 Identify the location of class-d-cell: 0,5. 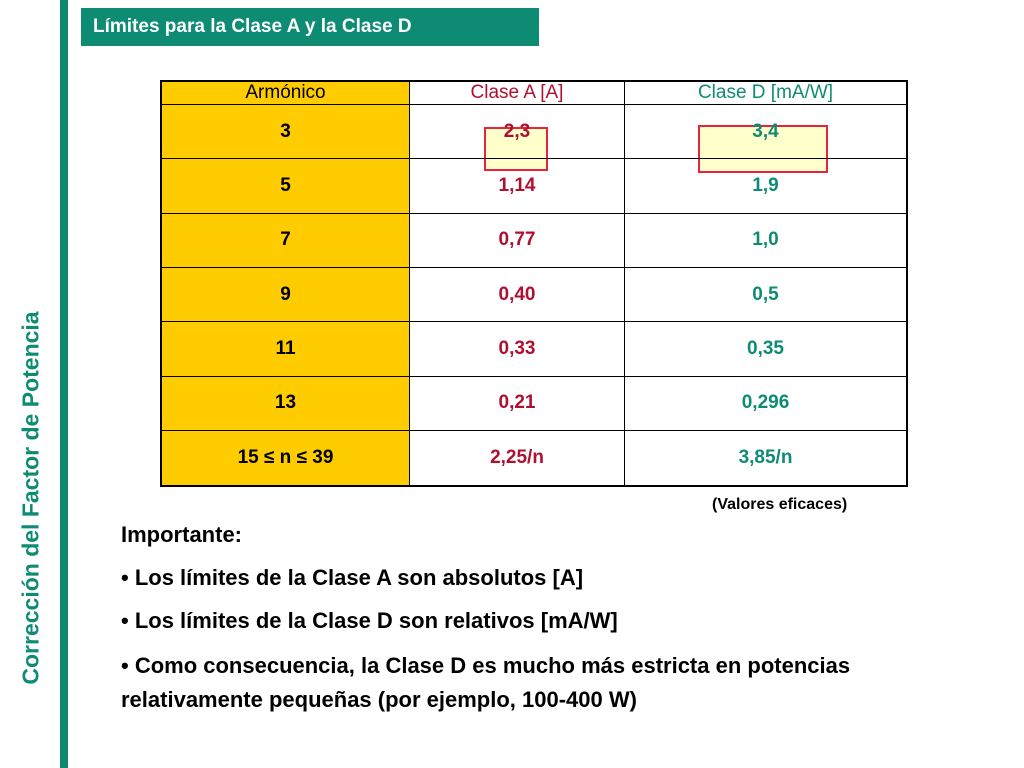
(766, 294).